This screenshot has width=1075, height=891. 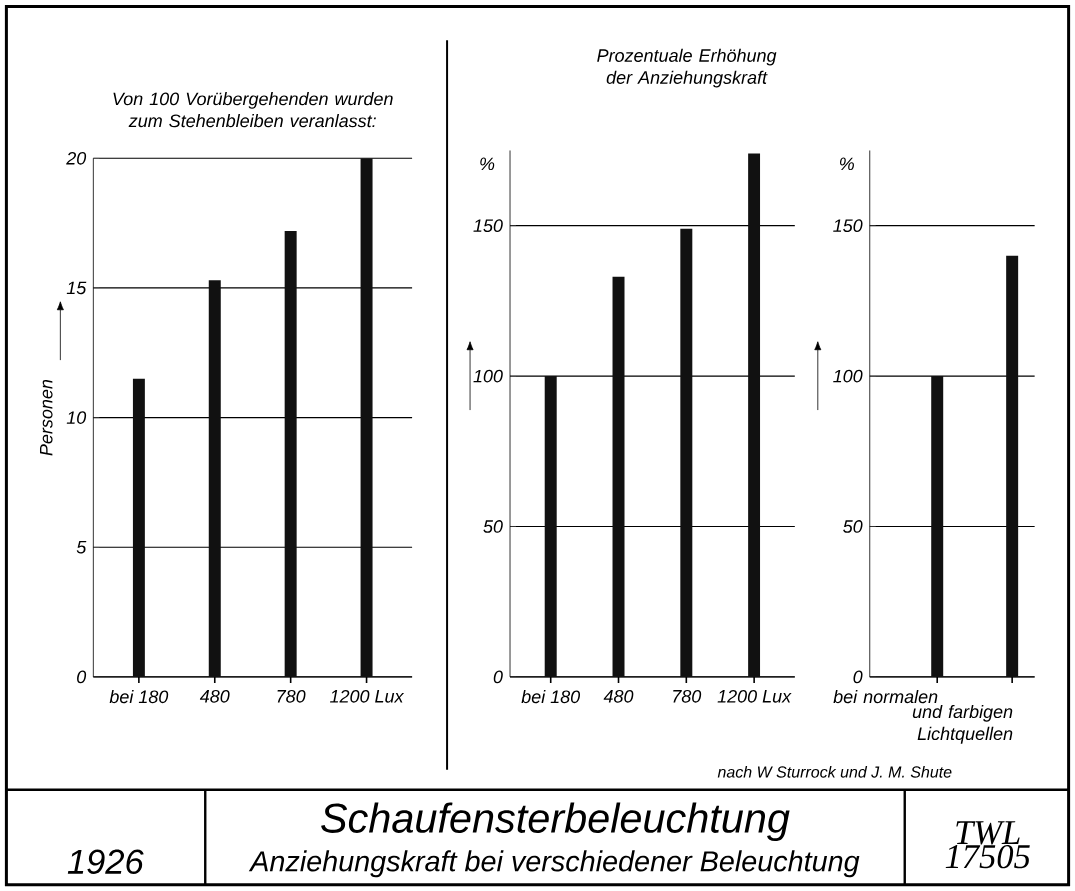 What do you see at coordinates (885, 696) in the screenshot?
I see `x-tick-label: bei normalen` at bounding box center [885, 696].